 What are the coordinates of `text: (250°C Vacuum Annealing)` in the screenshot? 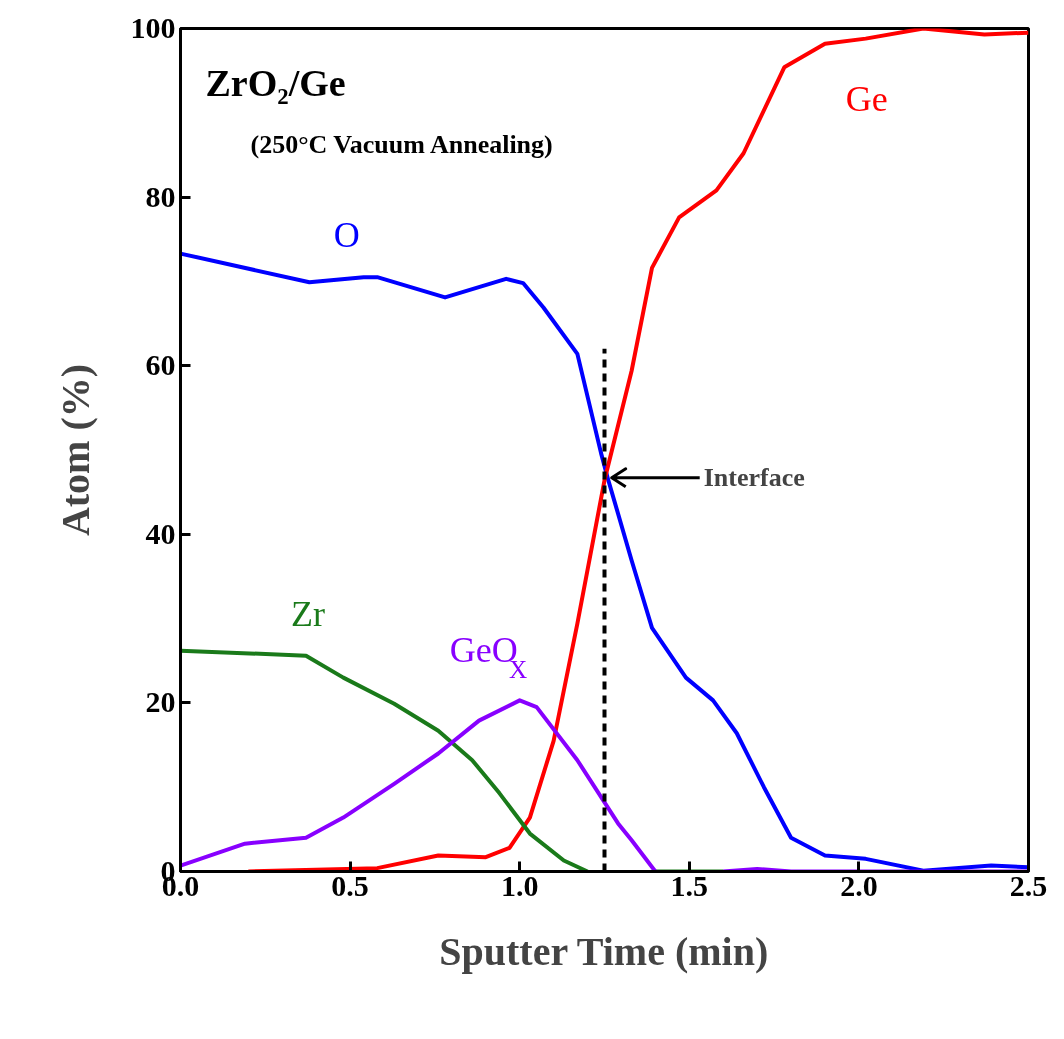 It's located at (401, 144).